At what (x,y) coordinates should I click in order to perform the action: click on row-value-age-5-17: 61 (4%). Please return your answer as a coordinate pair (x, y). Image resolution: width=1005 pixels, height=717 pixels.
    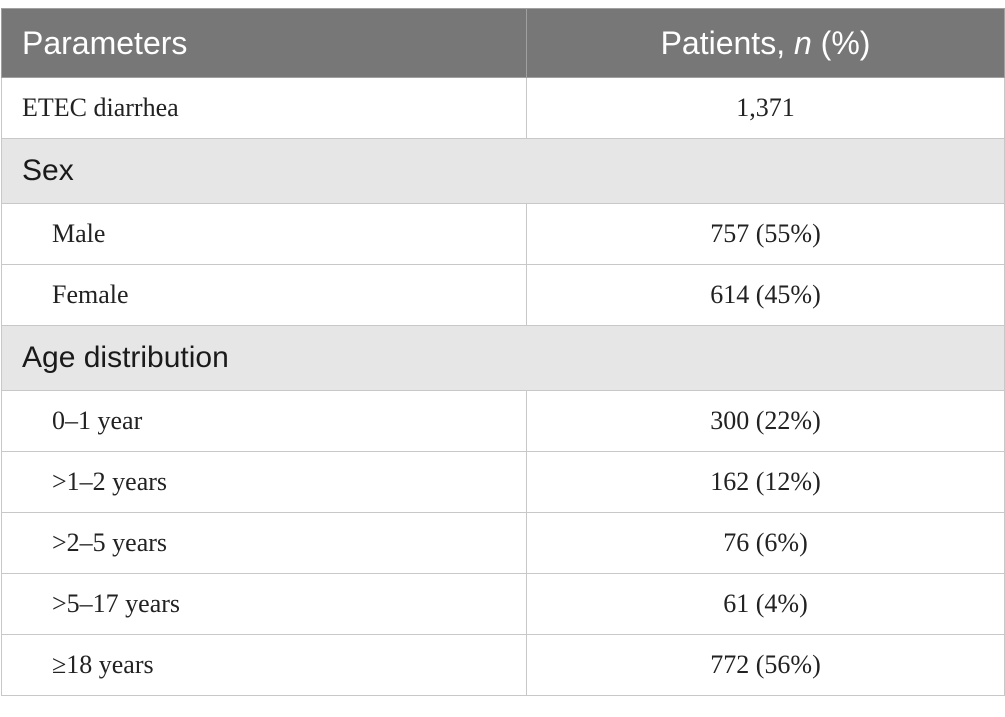
    Looking at the image, I should click on (765, 604).